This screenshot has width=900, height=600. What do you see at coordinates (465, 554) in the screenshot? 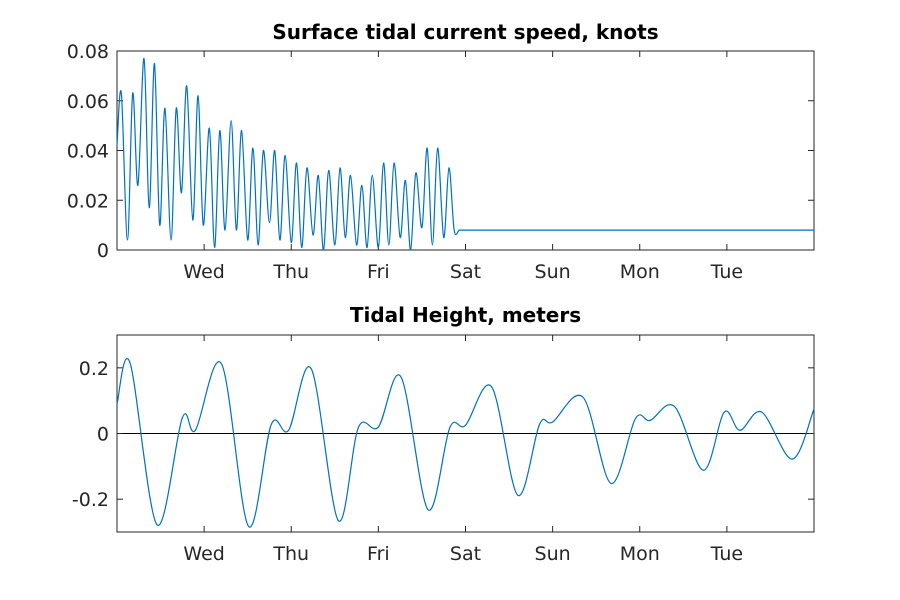
I see `tidal-height-x-tick-label: Sat` at bounding box center [465, 554].